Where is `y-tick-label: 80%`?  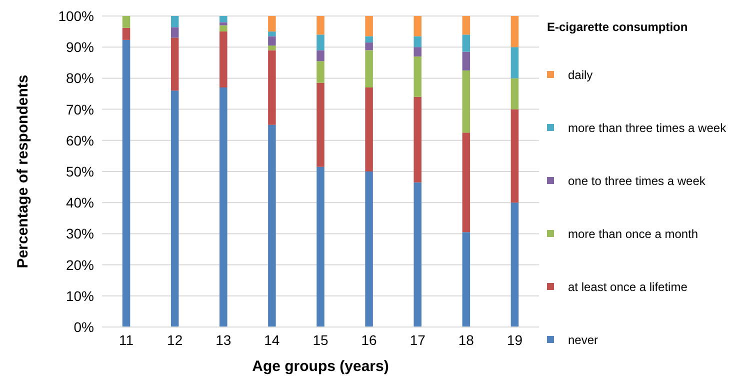
y-tick-label: 80% is located at coordinates (80, 78).